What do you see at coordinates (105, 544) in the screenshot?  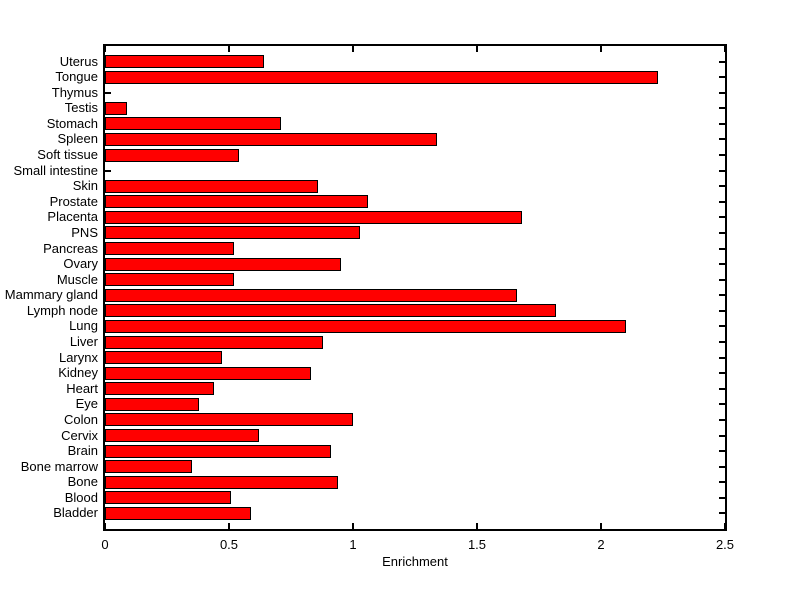 I see `x-tick-label: 0` at bounding box center [105, 544].